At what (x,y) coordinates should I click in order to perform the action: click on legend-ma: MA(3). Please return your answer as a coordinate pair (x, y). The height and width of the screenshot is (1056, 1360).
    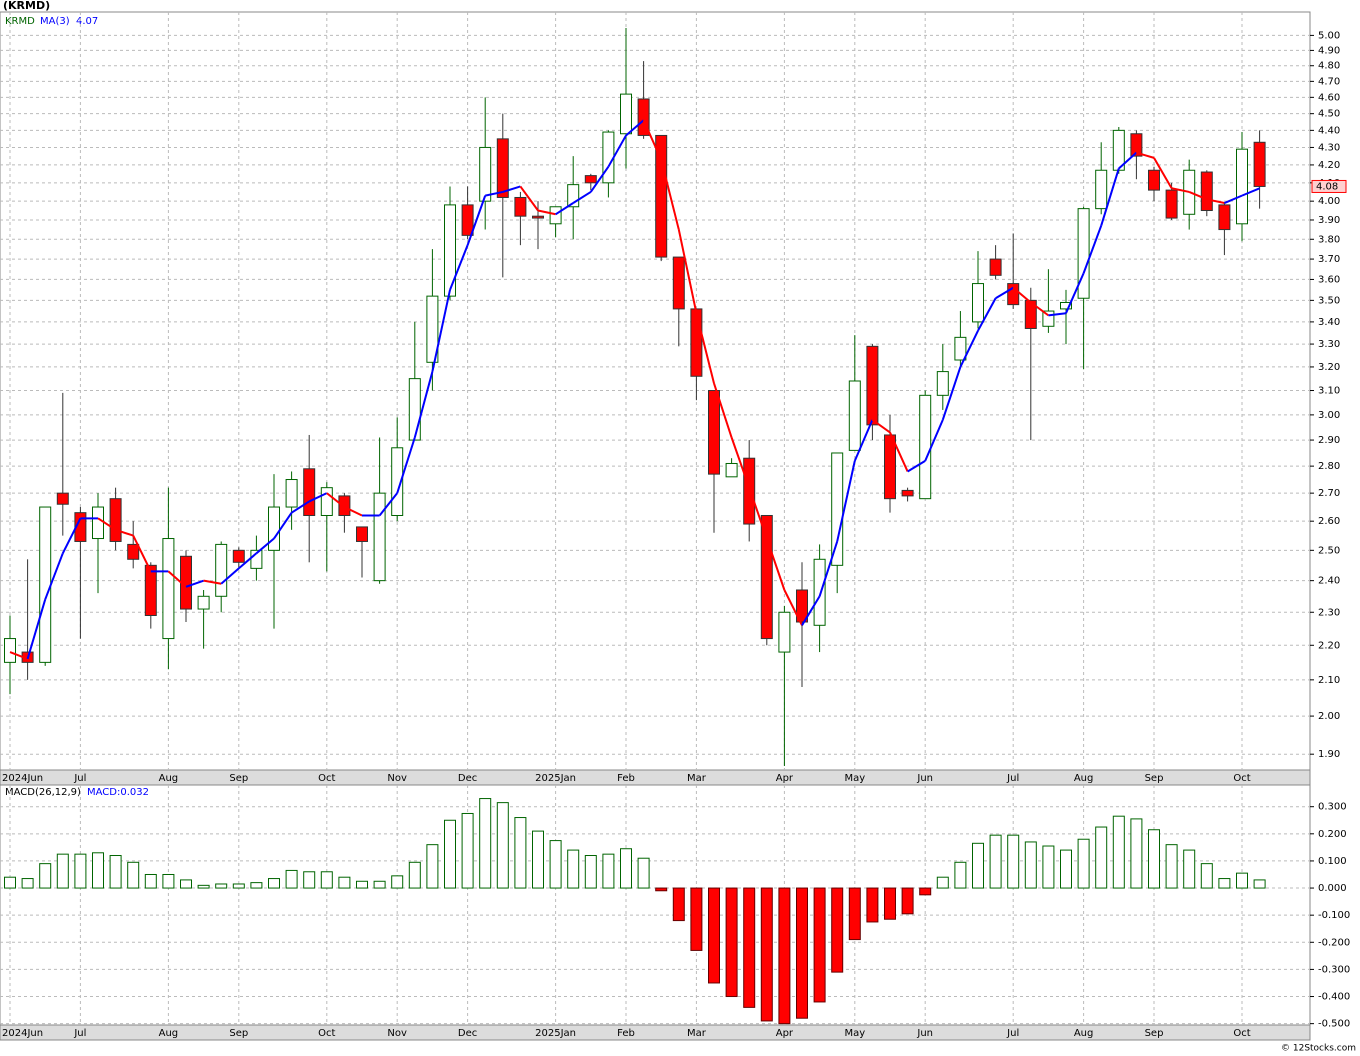
    Looking at the image, I should click on (55, 21).